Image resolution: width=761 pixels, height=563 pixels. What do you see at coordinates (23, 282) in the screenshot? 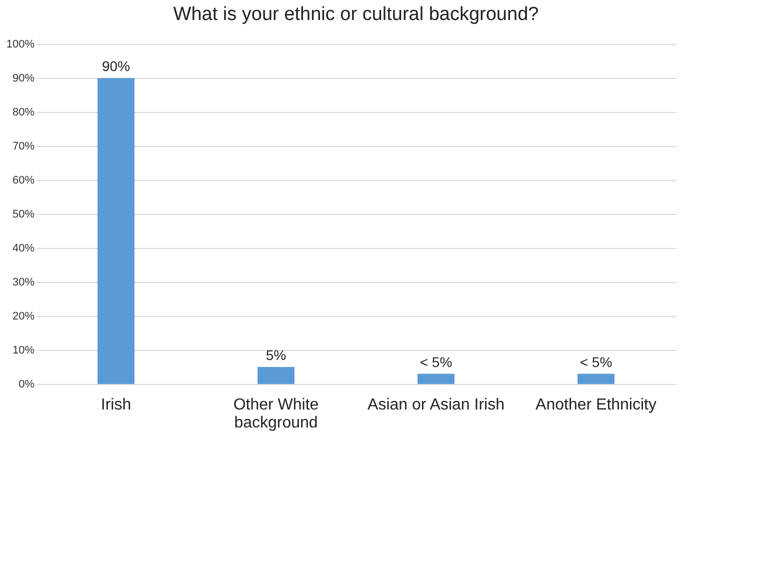
I see `y-tick-label: 30%` at bounding box center [23, 282].